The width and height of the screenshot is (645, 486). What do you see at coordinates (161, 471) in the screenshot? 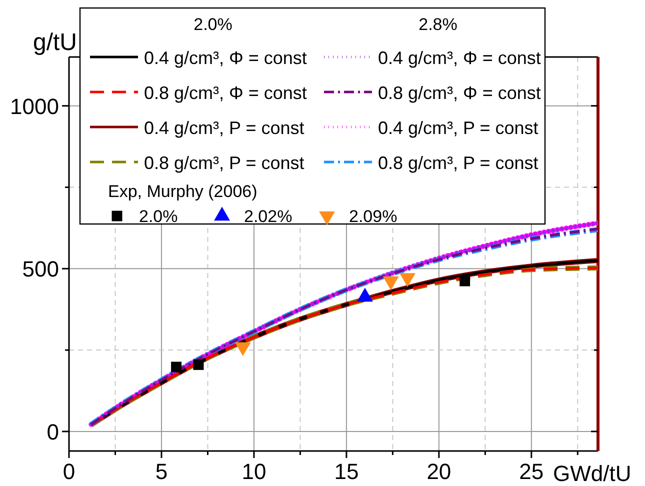
I see `x-tick-label: 5` at bounding box center [161, 471].